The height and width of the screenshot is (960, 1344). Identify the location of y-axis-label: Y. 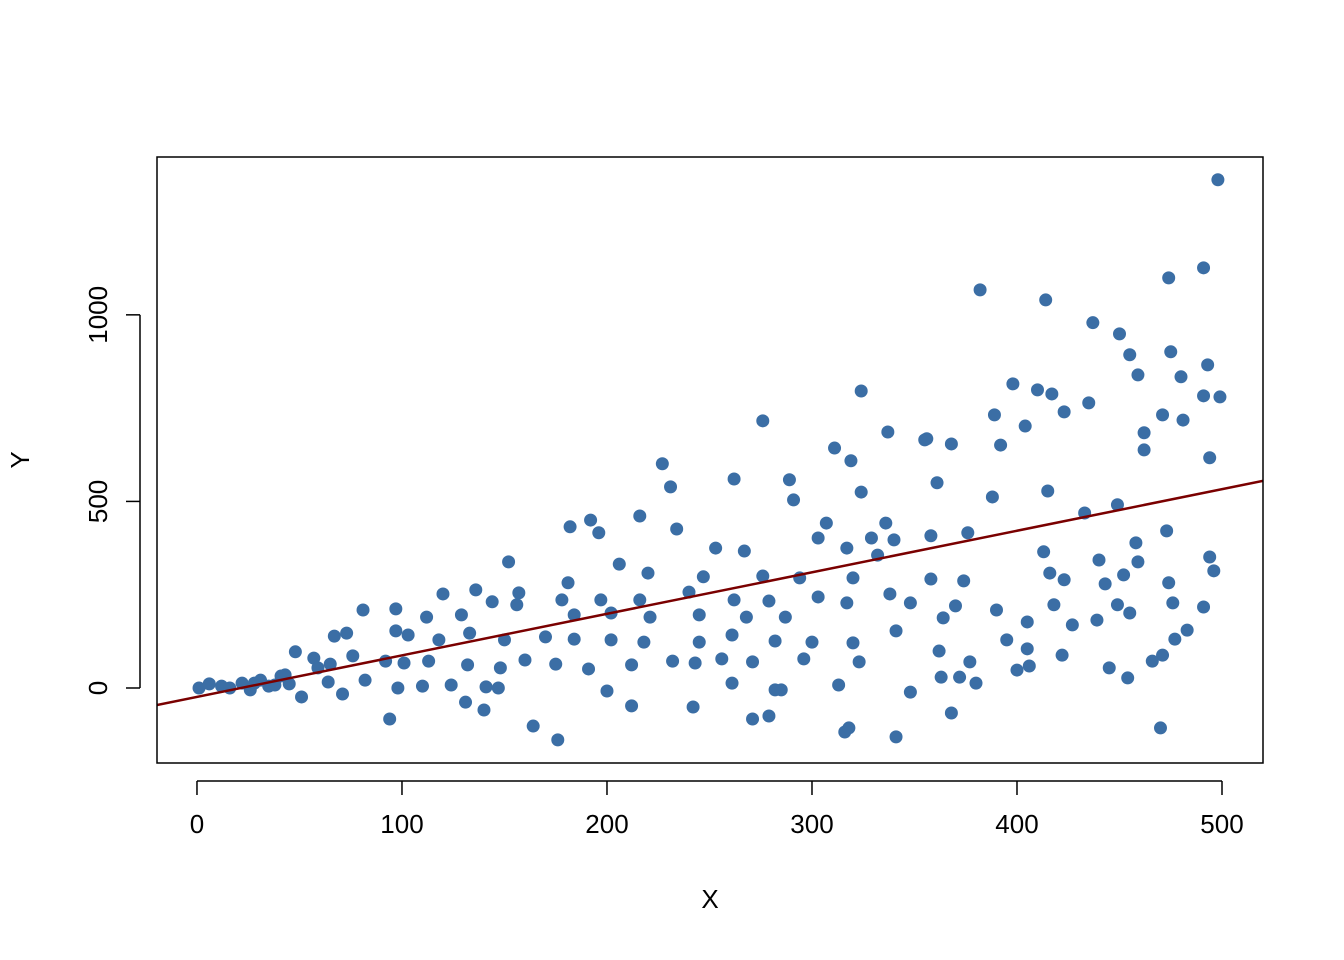
(20, 459).